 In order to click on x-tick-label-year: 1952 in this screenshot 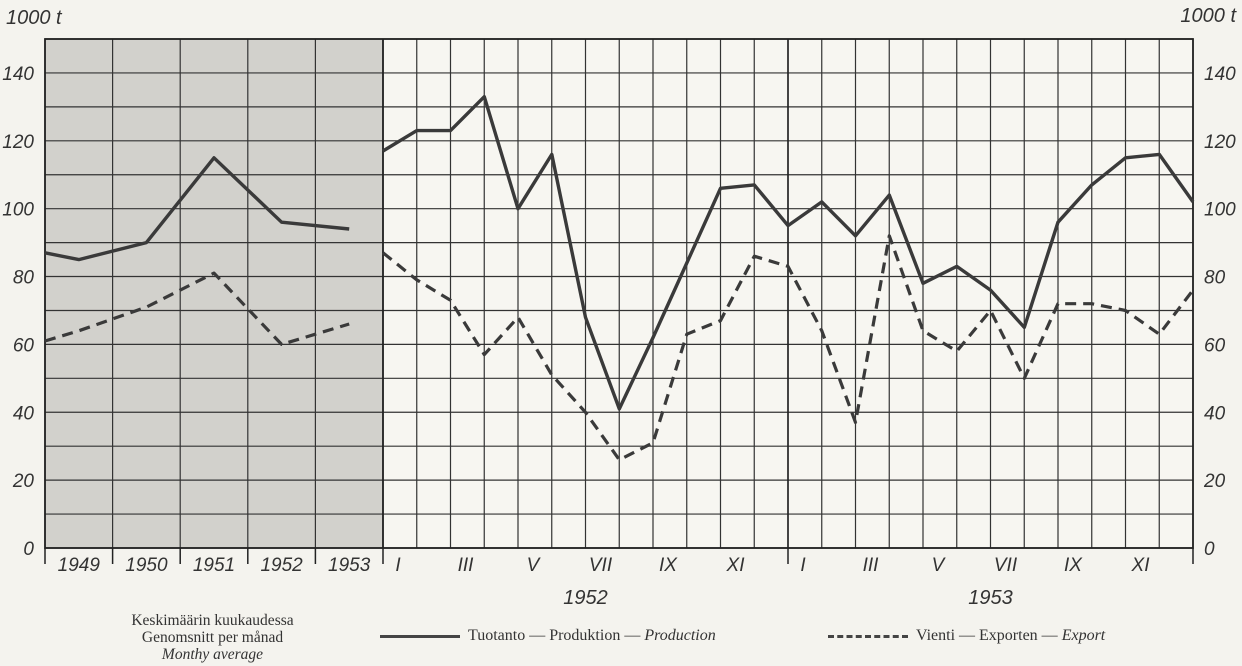, I will do `click(281, 565)`.